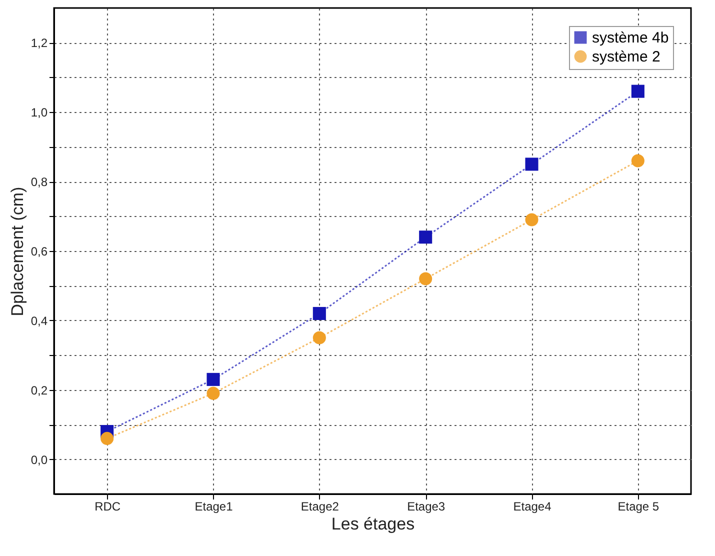 The width and height of the screenshot is (715, 556). What do you see at coordinates (320, 507) in the screenshot?
I see `x-tick-label: Etage2` at bounding box center [320, 507].